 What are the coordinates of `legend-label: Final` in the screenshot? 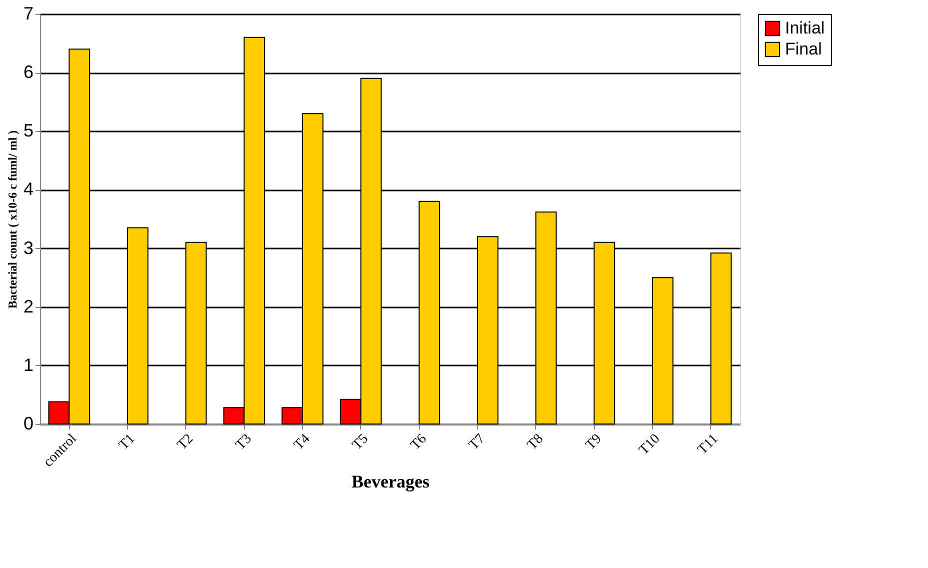 It's located at (803, 49).